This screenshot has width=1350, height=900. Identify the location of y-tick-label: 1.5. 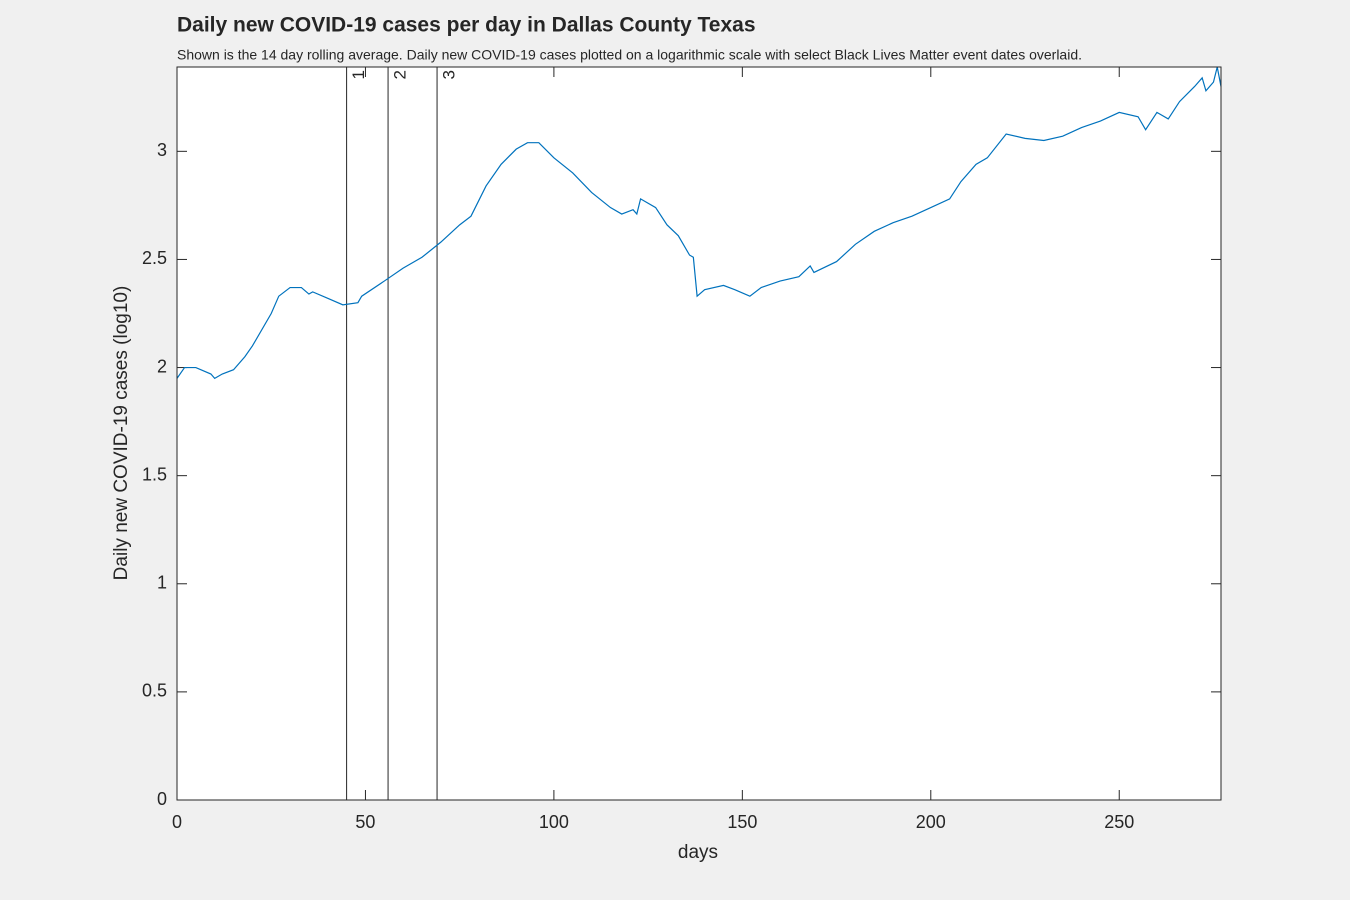
(154, 474).